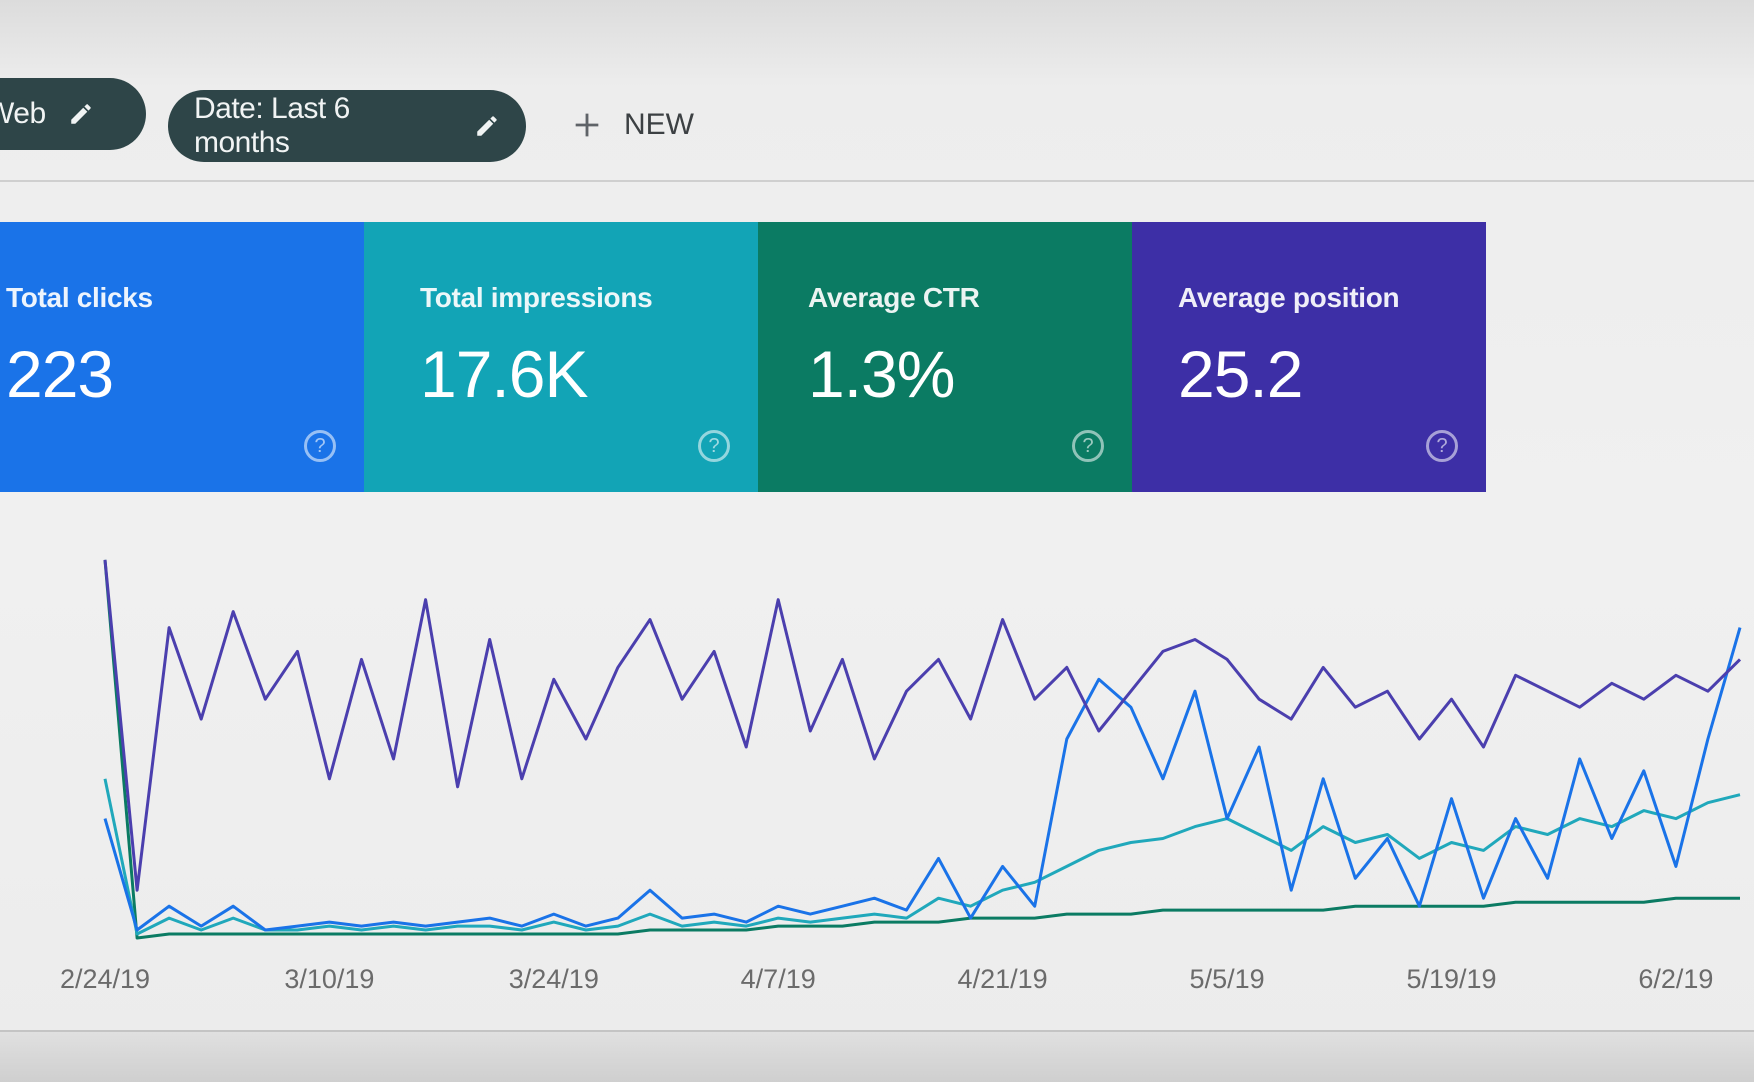  What do you see at coordinates (23, 113) in the screenshot?
I see `device-filter-label: Web` at bounding box center [23, 113].